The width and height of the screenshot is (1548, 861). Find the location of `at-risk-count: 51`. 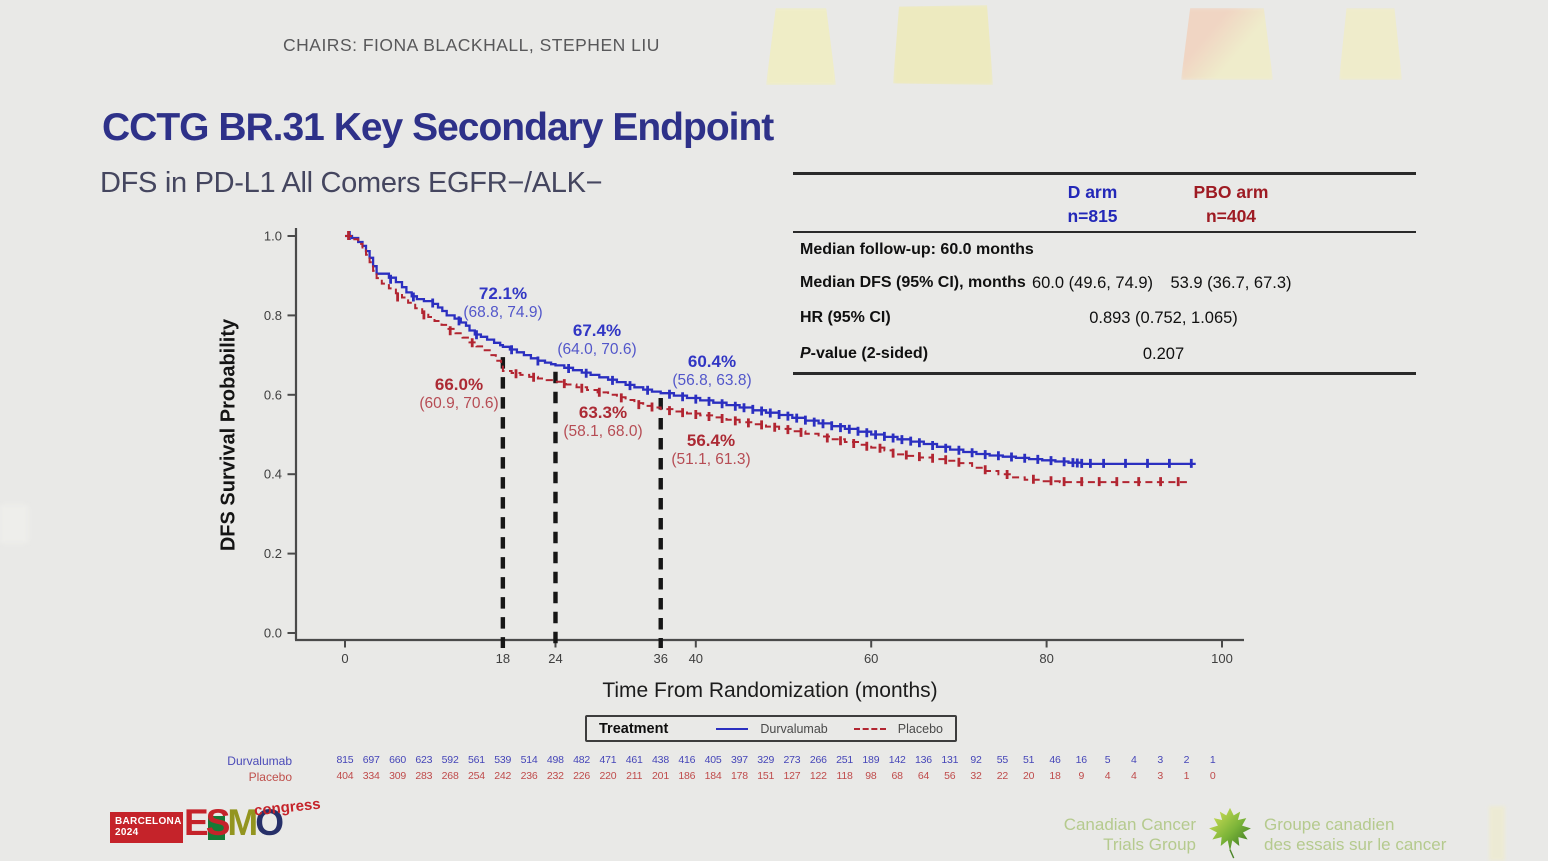

at-risk-count: 51 is located at coordinates (1029, 760).